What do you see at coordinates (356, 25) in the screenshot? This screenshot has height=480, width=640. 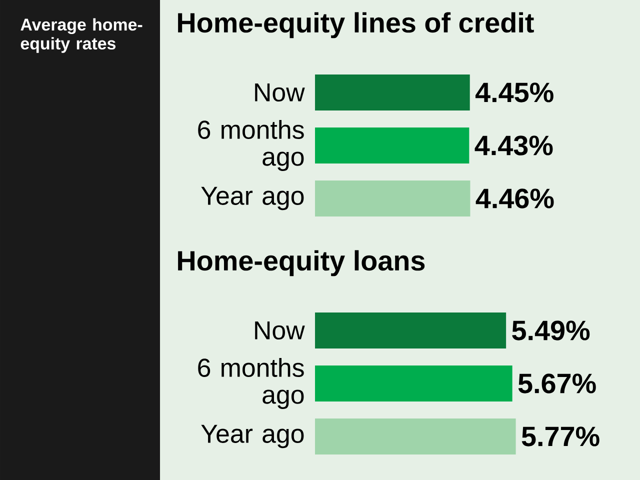 I see `chart-title: Home-equity lines of credit` at bounding box center [356, 25].